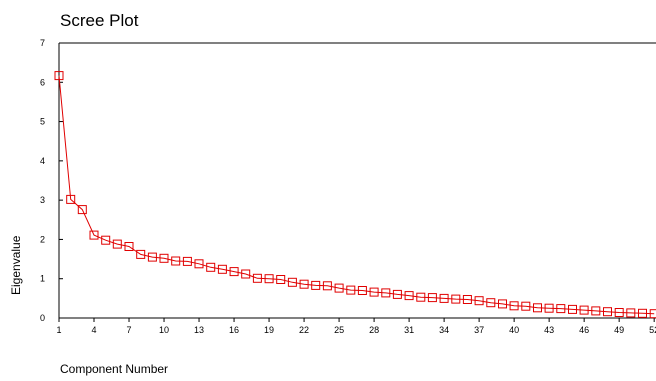 The width and height of the screenshot is (656, 381). I want to click on x-tick-label: 4, so click(94, 330).